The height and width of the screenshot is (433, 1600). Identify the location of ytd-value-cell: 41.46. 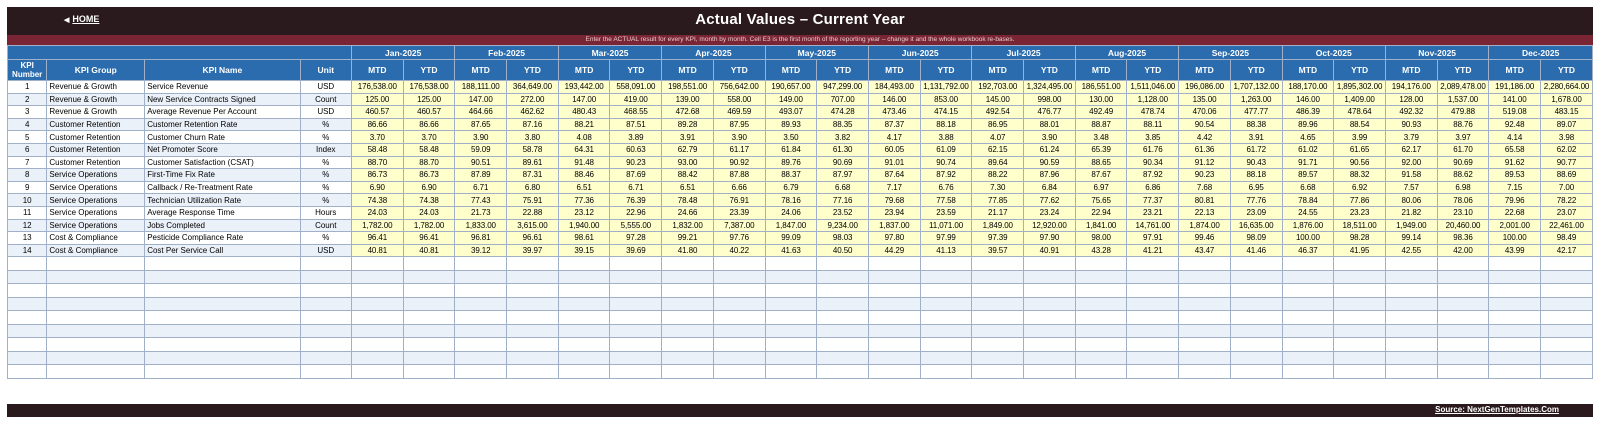
(1256, 250).